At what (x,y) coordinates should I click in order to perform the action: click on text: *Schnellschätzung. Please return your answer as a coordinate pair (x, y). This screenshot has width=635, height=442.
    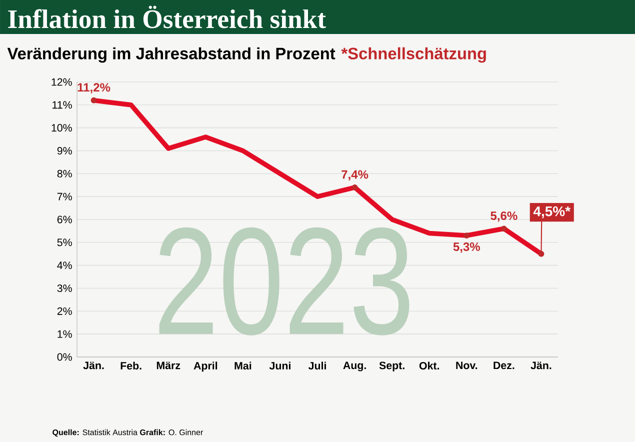
    Looking at the image, I should click on (413, 55).